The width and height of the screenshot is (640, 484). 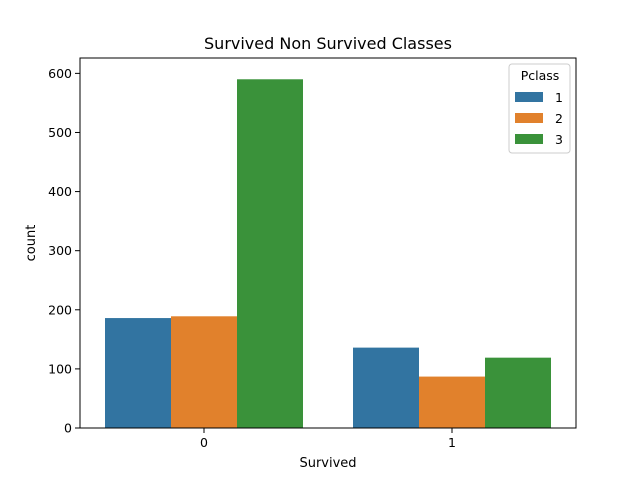 What do you see at coordinates (31, 243) in the screenshot?
I see `y-axis-label: count` at bounding box center [31, 243].